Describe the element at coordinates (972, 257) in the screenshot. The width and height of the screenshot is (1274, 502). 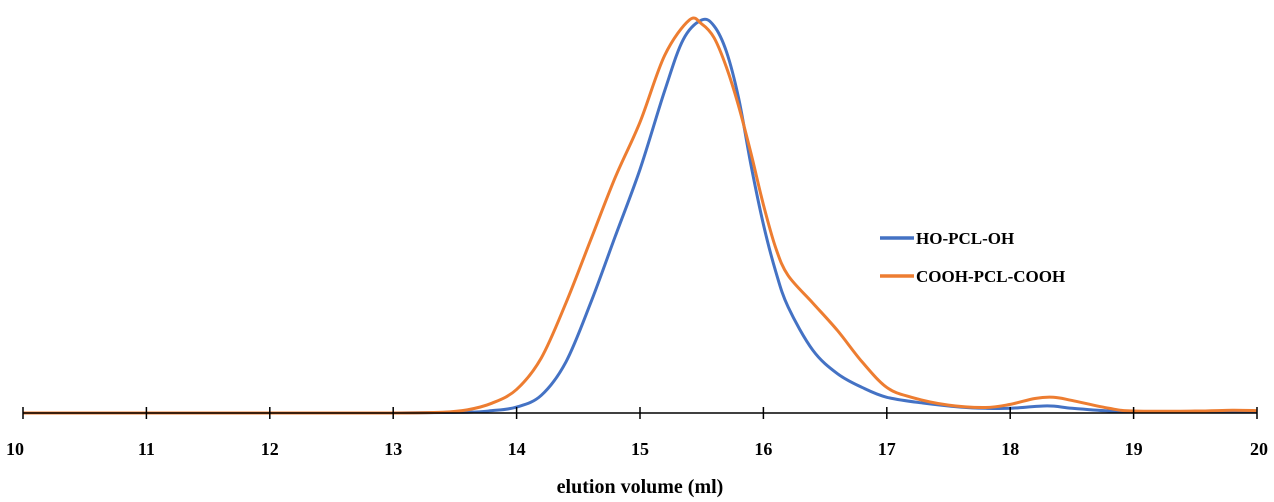
I see `legend: HO-PCL-OH COOH-PCL-COOH` at that location.